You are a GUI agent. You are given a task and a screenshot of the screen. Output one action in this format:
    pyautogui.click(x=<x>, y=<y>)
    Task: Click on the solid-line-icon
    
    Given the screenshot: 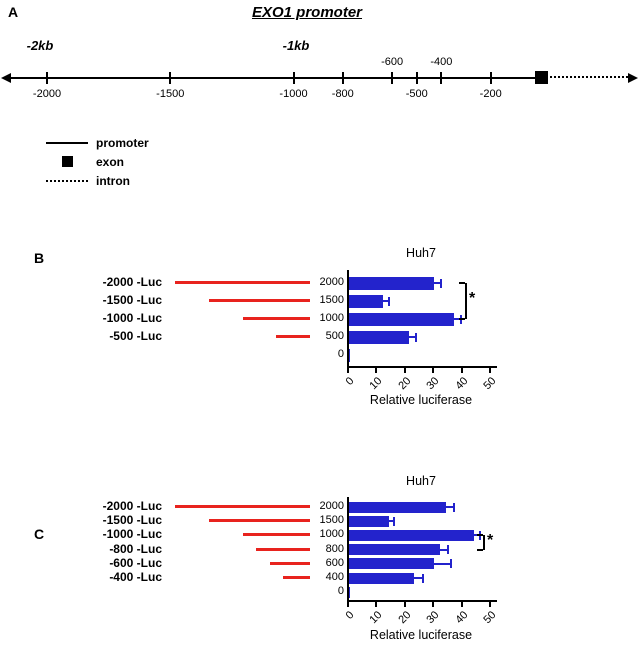 What is the action you would take?
    pyautogui.click(x=67, y=142)
    